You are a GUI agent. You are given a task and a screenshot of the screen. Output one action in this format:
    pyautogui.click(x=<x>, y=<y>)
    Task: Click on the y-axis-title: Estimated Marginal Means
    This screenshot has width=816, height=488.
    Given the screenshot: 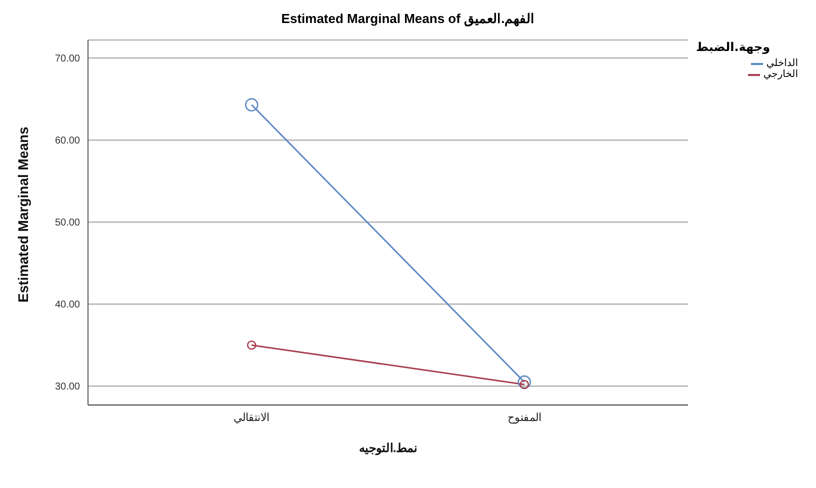 What is the action you would take?
    pyautogui.click(x=22, y=214)
    